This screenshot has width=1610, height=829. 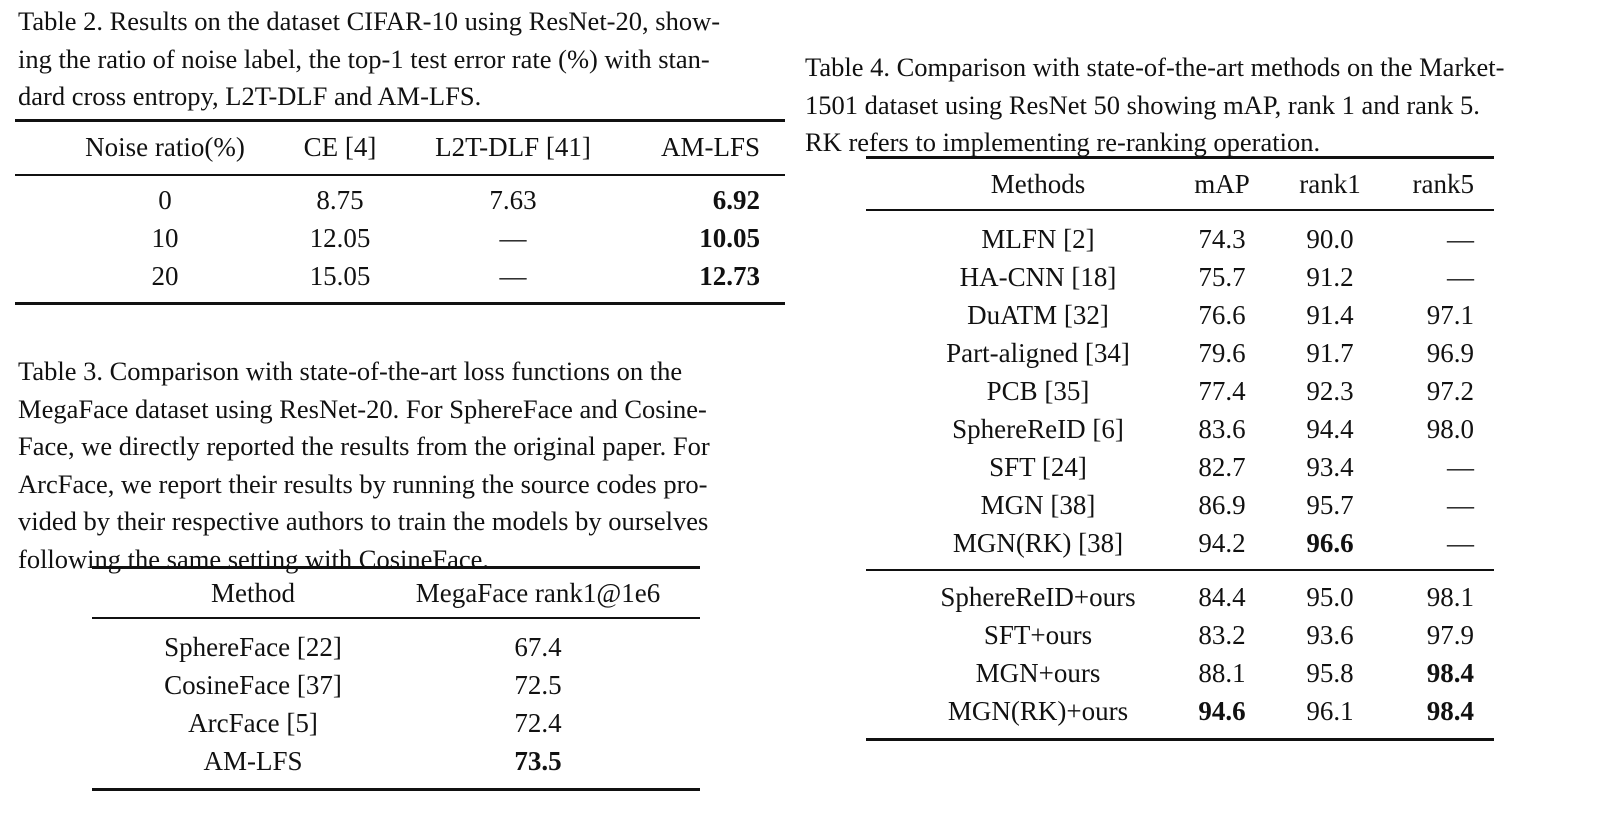 I want to click on table-cell: 67.4, so click(x=538, y=647).